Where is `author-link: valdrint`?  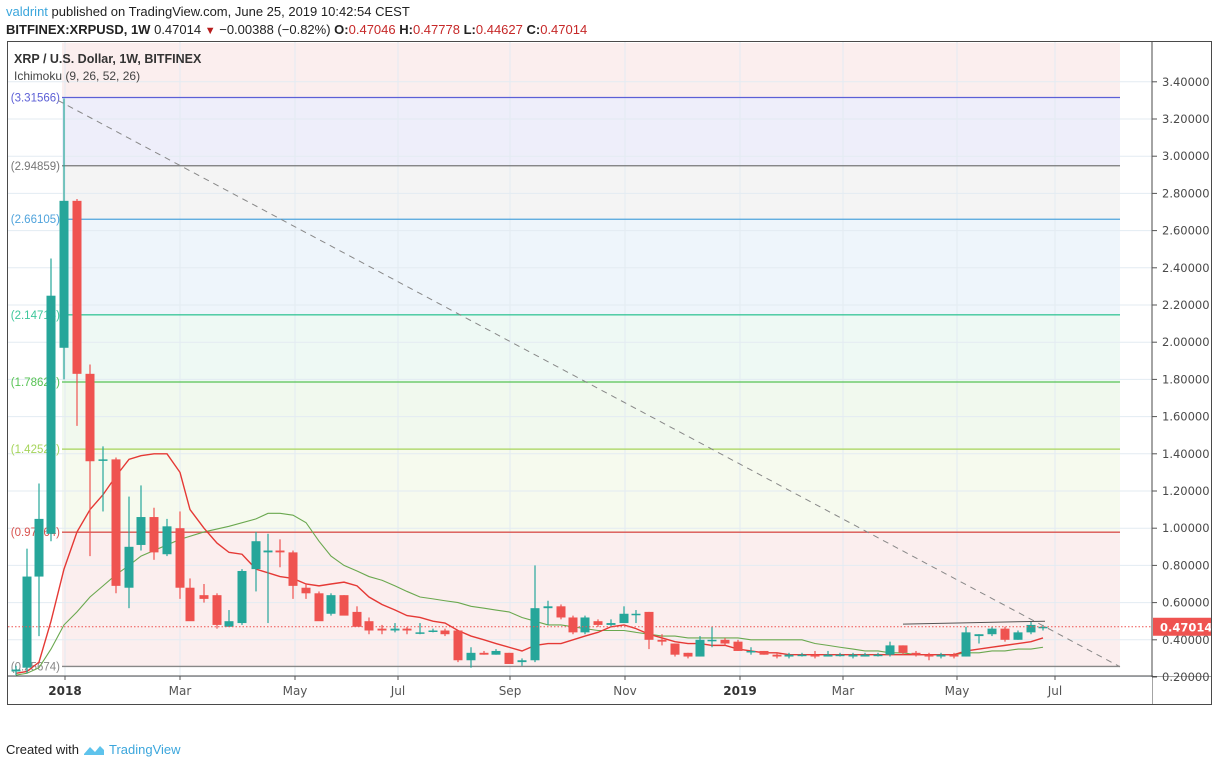
author-link: valdrint is located at coordinates (27, 11).